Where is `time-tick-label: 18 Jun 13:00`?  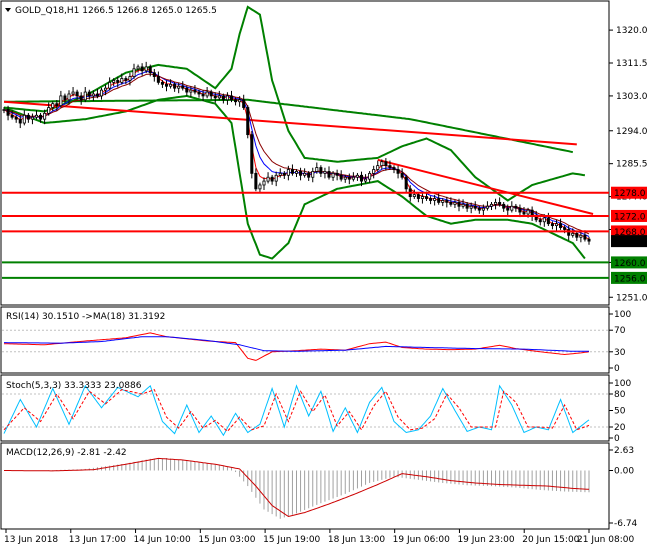
time-tick-label: 18 Jun 13:00 is located at coordinates (356, 540).